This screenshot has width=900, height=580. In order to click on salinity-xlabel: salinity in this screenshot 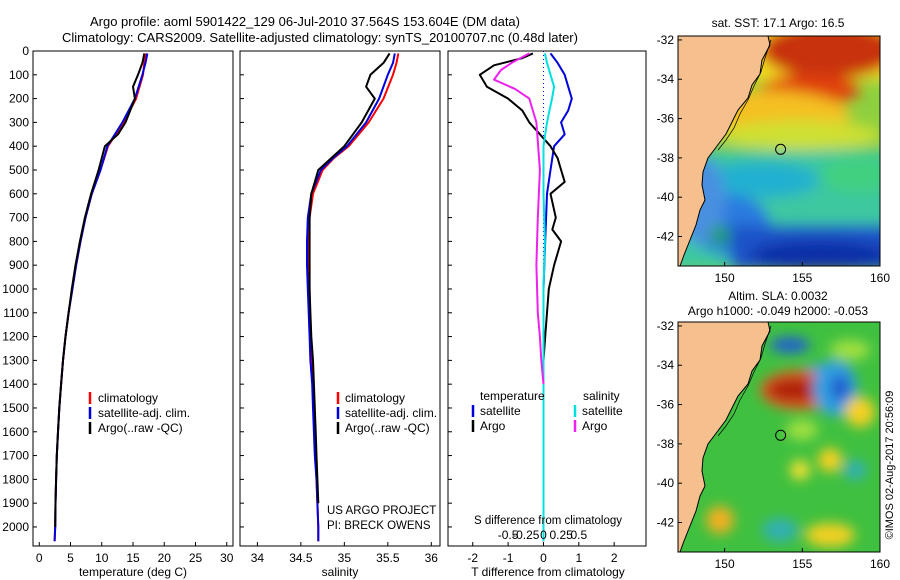, I will do `click(340, 572)`.